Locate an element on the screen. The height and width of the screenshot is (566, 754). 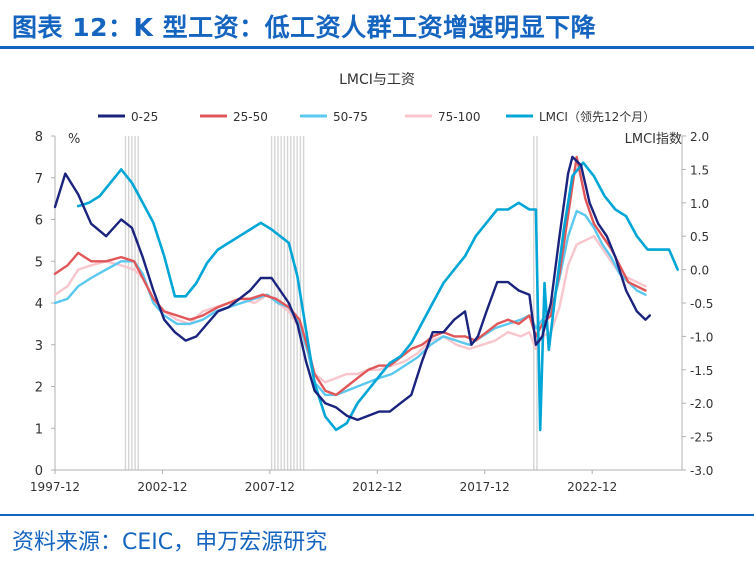
legend-item-3: 75-100 is located at coordinates (443, 117).